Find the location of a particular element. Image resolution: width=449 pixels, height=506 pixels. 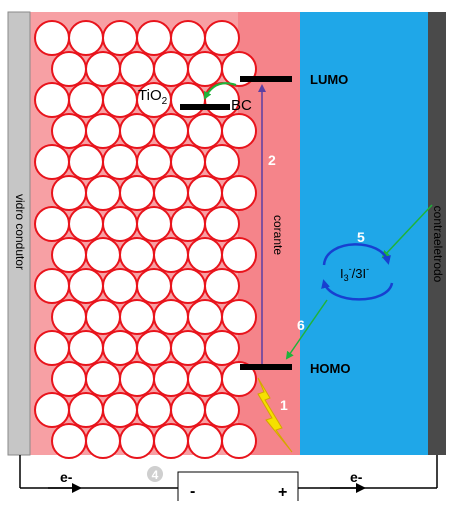

vidro-label: vidro condutor is located at coordinates (20, 232).